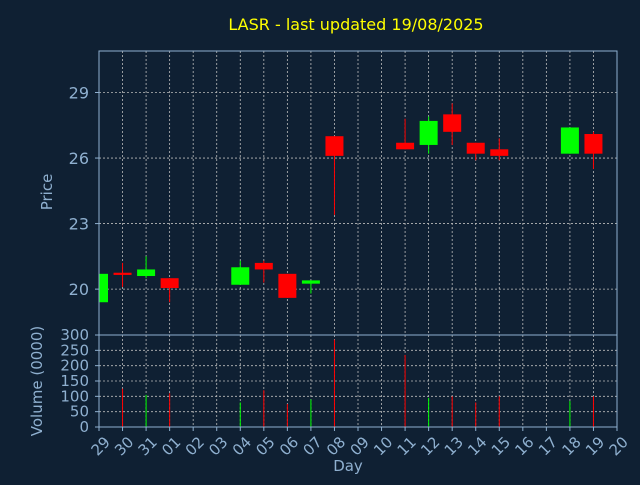  Describe the element at coordinates (571, 446) in the screenshot. I see `x-tick-label: 18` at that location.